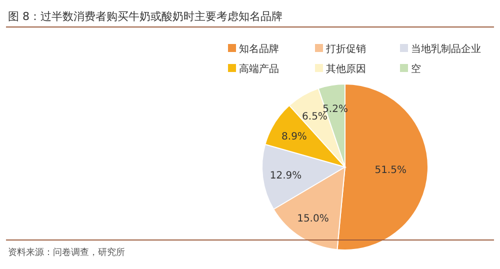  What do you see at coordinates (345, 49) in the screenshot?
I see `legend-label: 打折促销` at bounding box center [345, 49].